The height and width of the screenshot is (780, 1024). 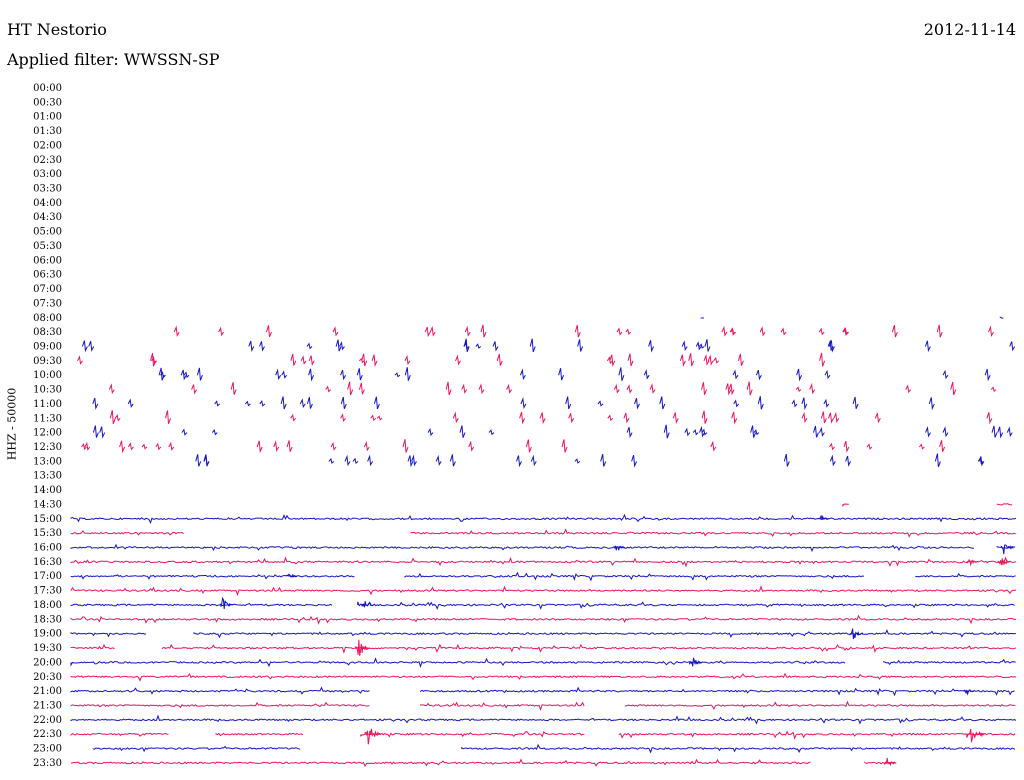 What do you see at coordinates (47, 705) in the screenshot?
I see `time-label: 21:30` at bounding box center [47, 705].